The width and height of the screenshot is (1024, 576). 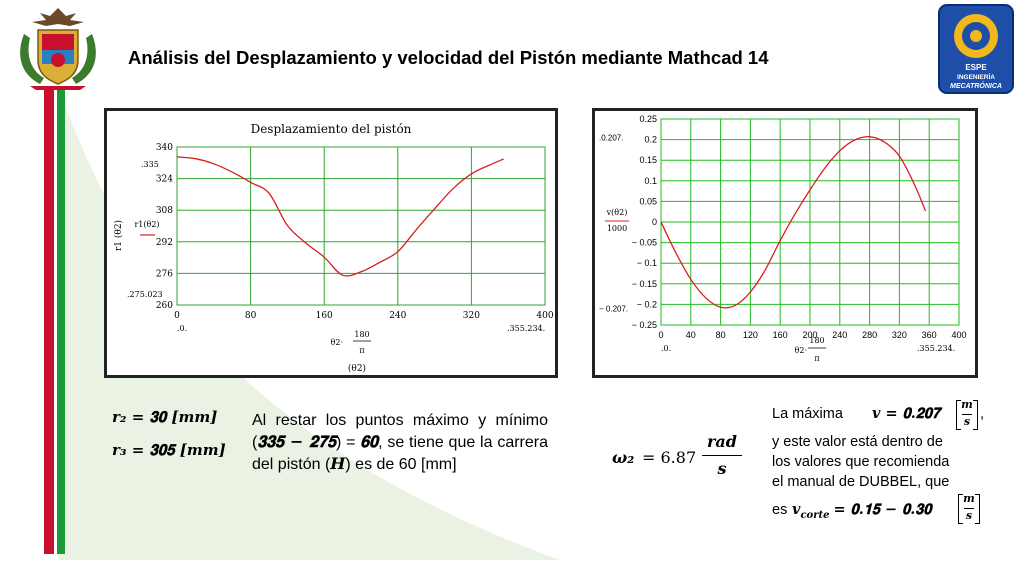 What do you see at coordinates (976, 85) in the screenshot?
I see `logo-line-3: MECATRÓNICA` at bounding box center [976, 85].